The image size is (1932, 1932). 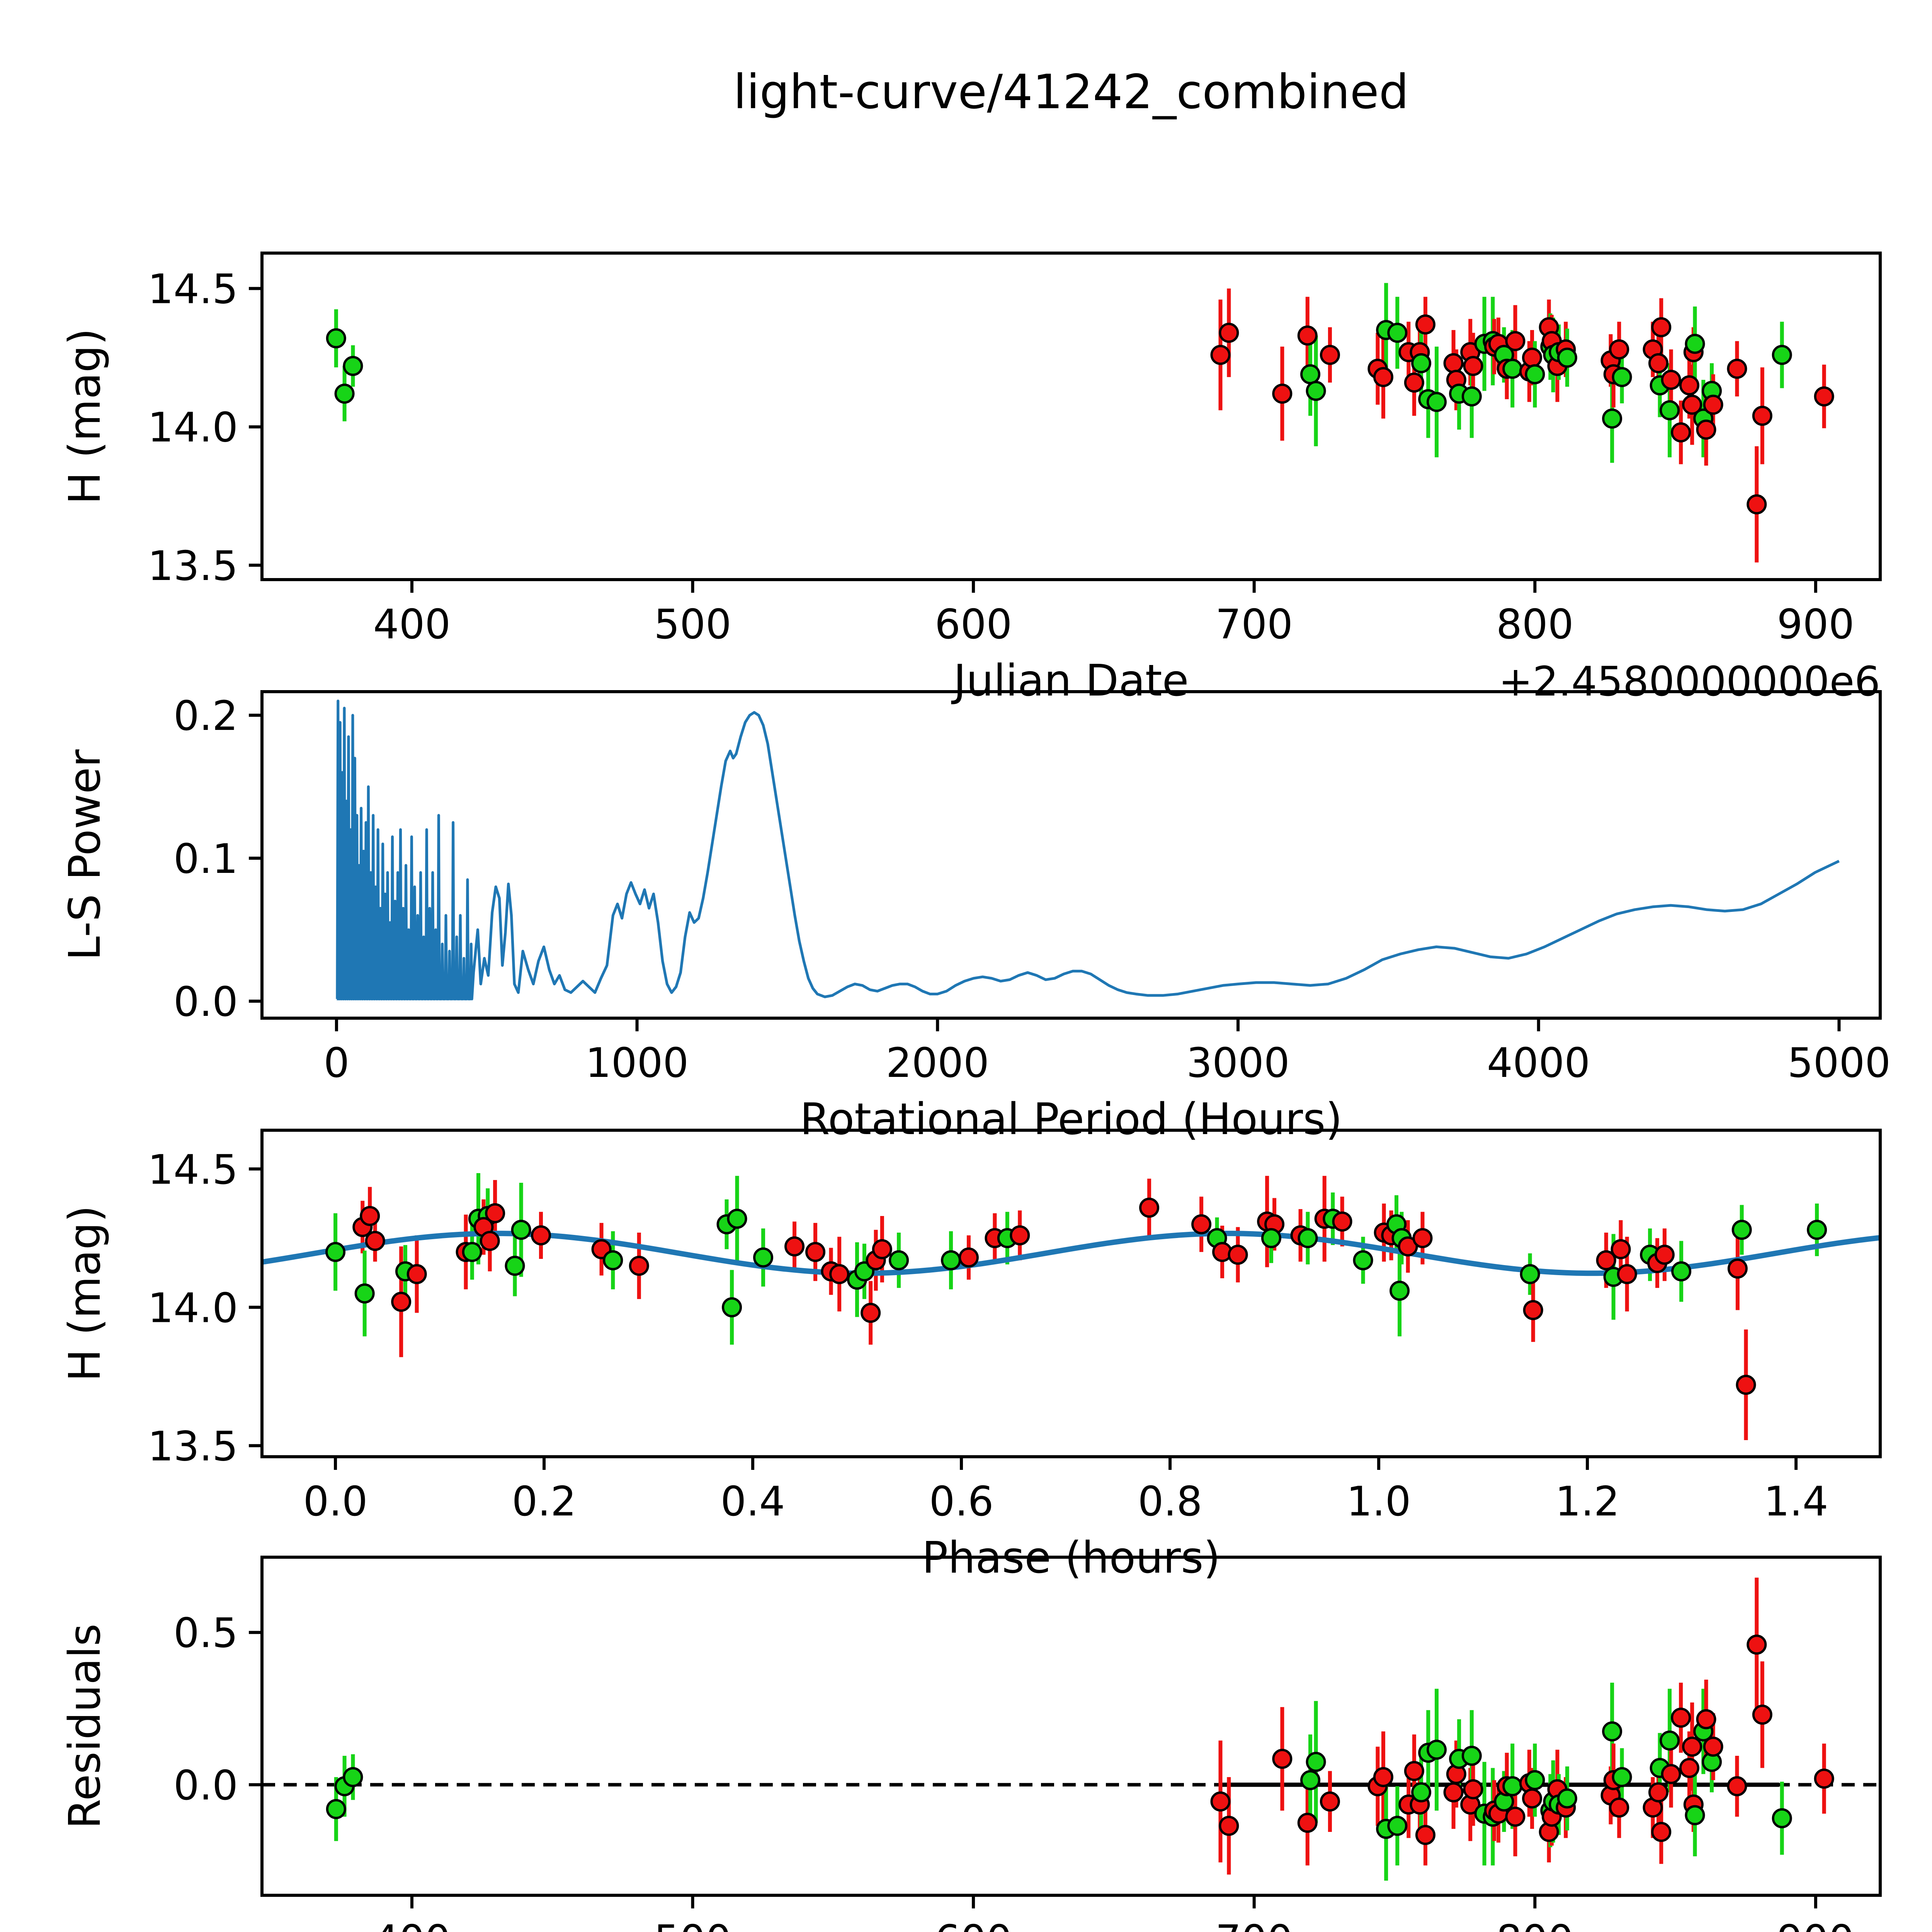 I want to click on x-tick-label: 0.2, so click(x=545, y=1502).